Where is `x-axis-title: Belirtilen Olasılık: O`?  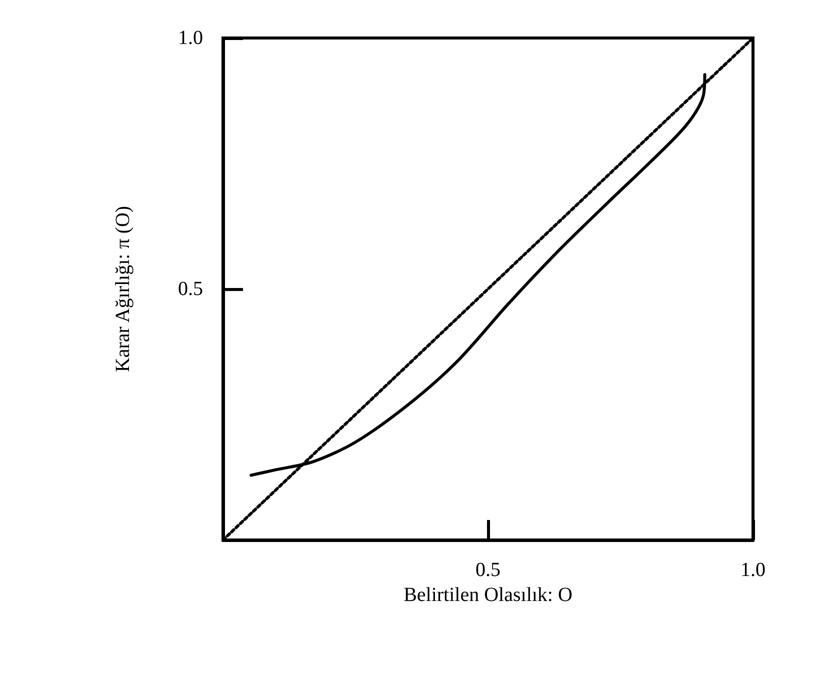
x-axis-title: Belirtilen Olasılık: O is located at coordinates (488, 595).